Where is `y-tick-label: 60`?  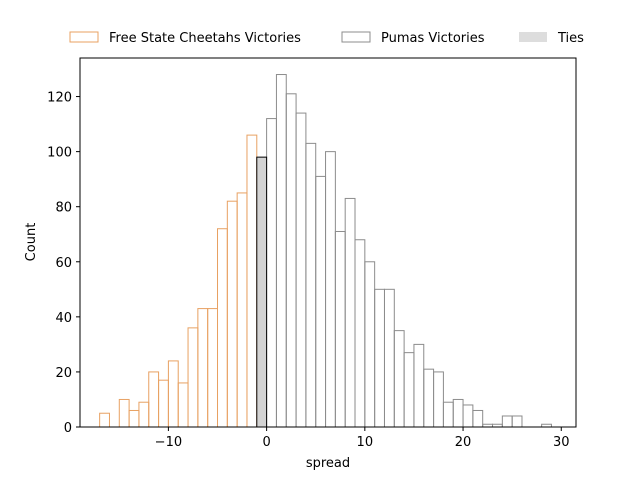 y-tick-label: 60 is located at coordinates (63, 263).